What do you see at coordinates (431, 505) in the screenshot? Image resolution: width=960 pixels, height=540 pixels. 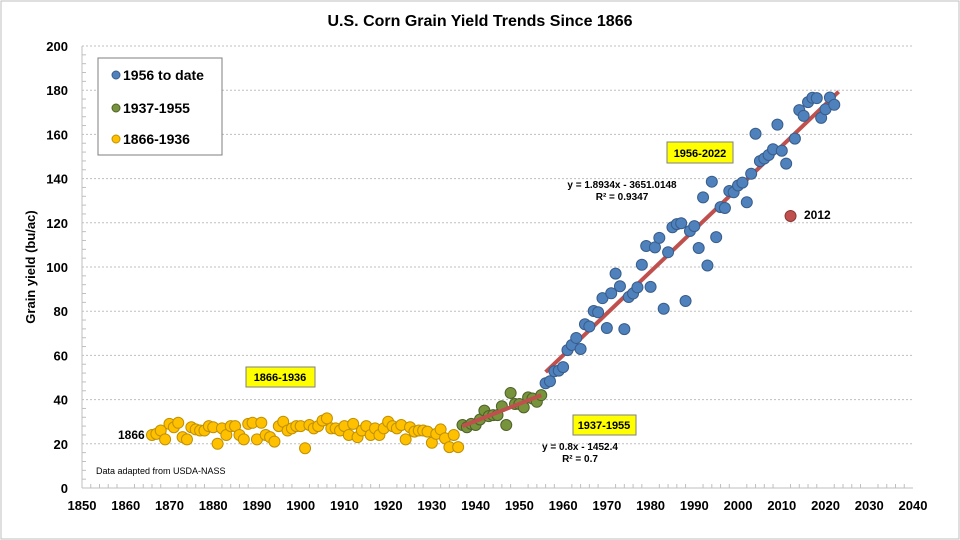 I see `x-tick-label: 1930` at bounding box center [431, 505].